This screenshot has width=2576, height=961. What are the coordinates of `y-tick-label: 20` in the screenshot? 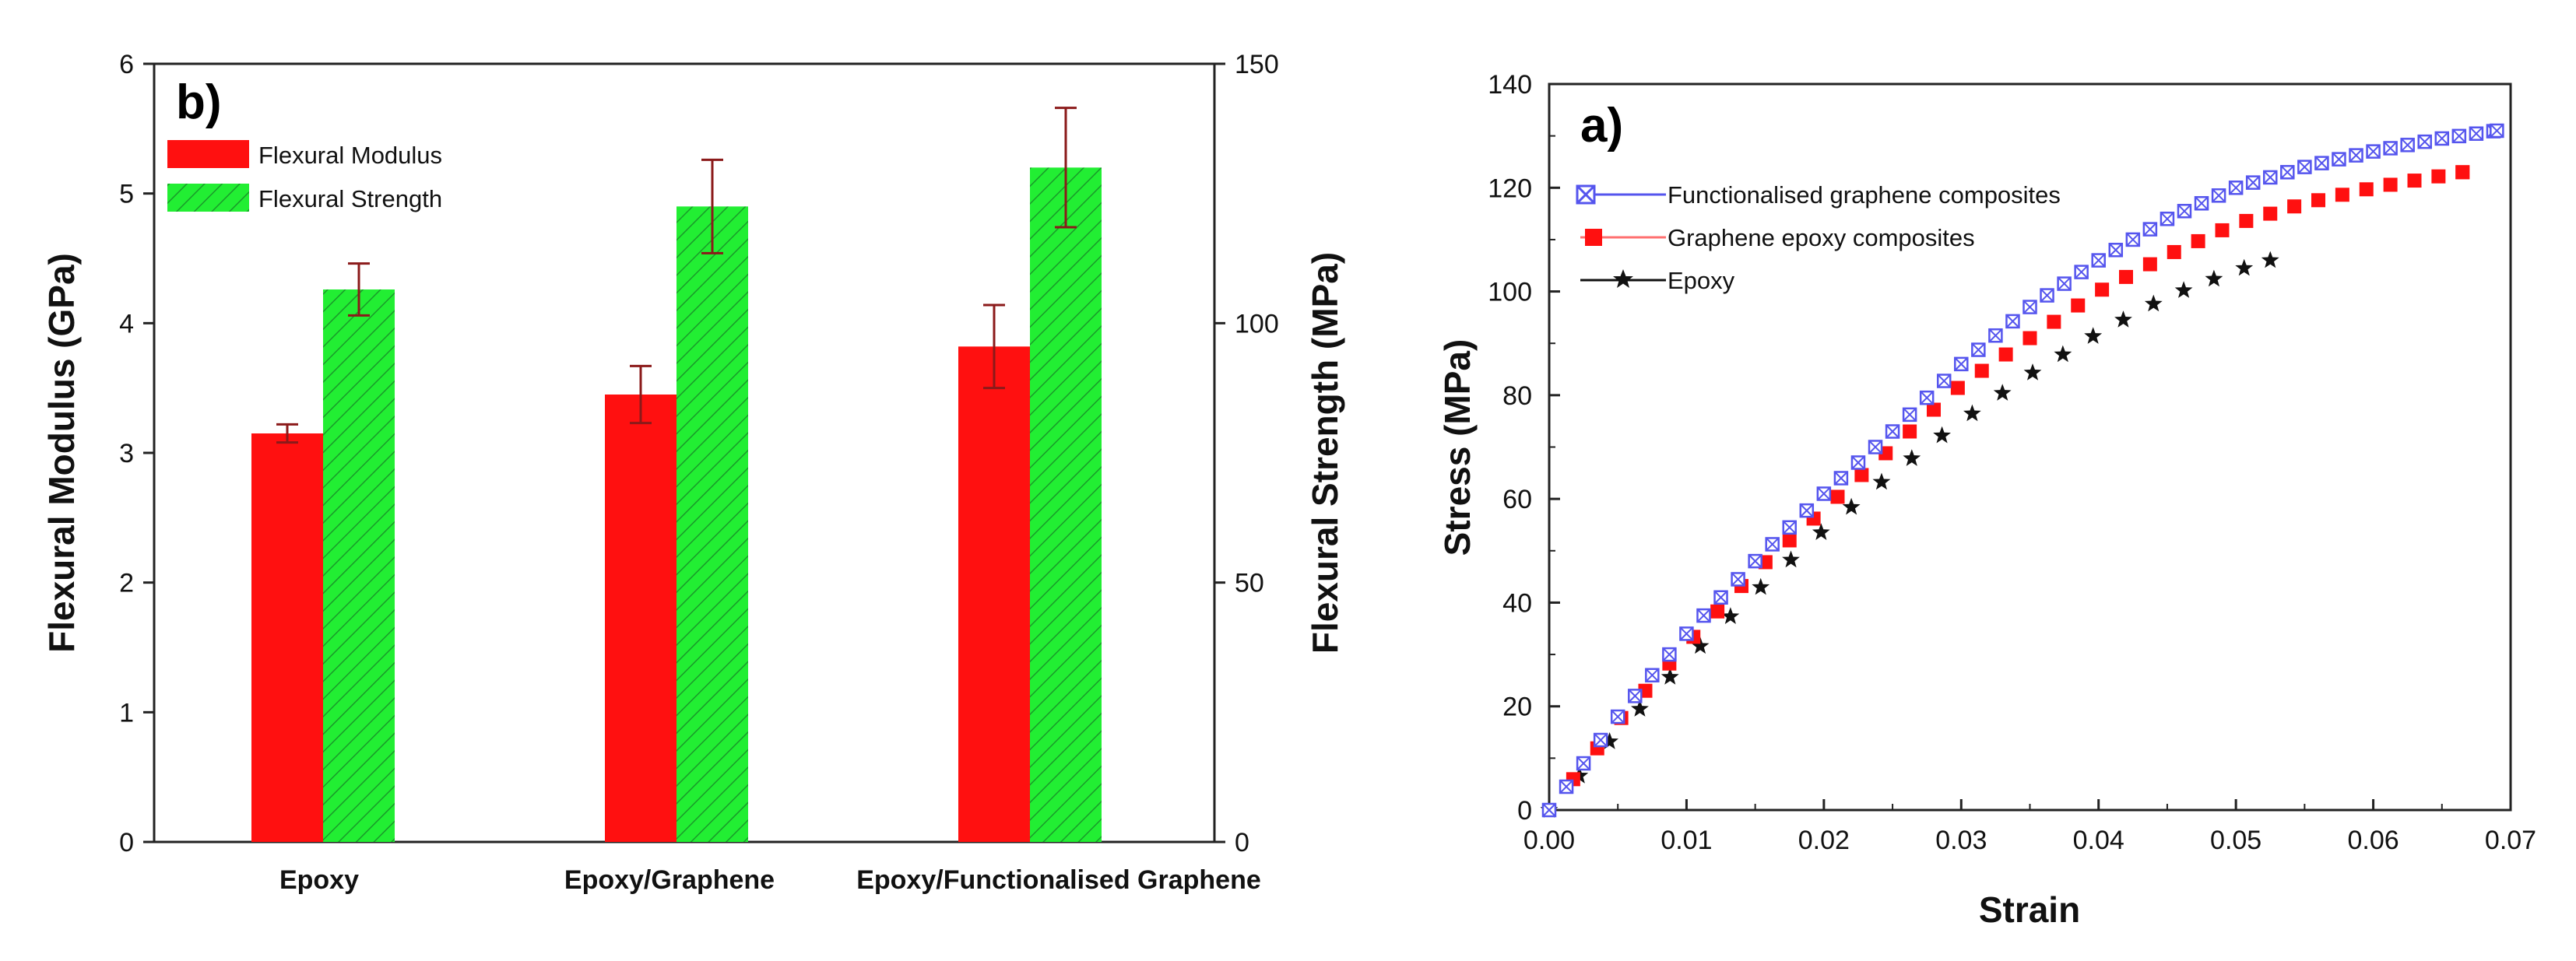 It's located at (1517, 707).